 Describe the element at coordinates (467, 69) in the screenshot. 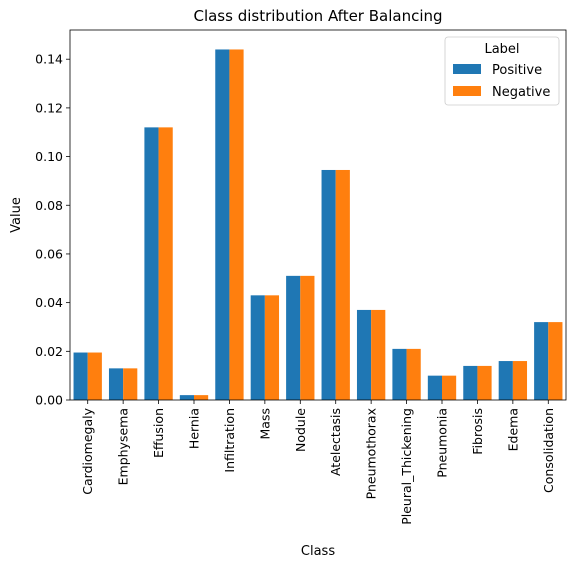

I see `legend-swatch-positive` at that location.